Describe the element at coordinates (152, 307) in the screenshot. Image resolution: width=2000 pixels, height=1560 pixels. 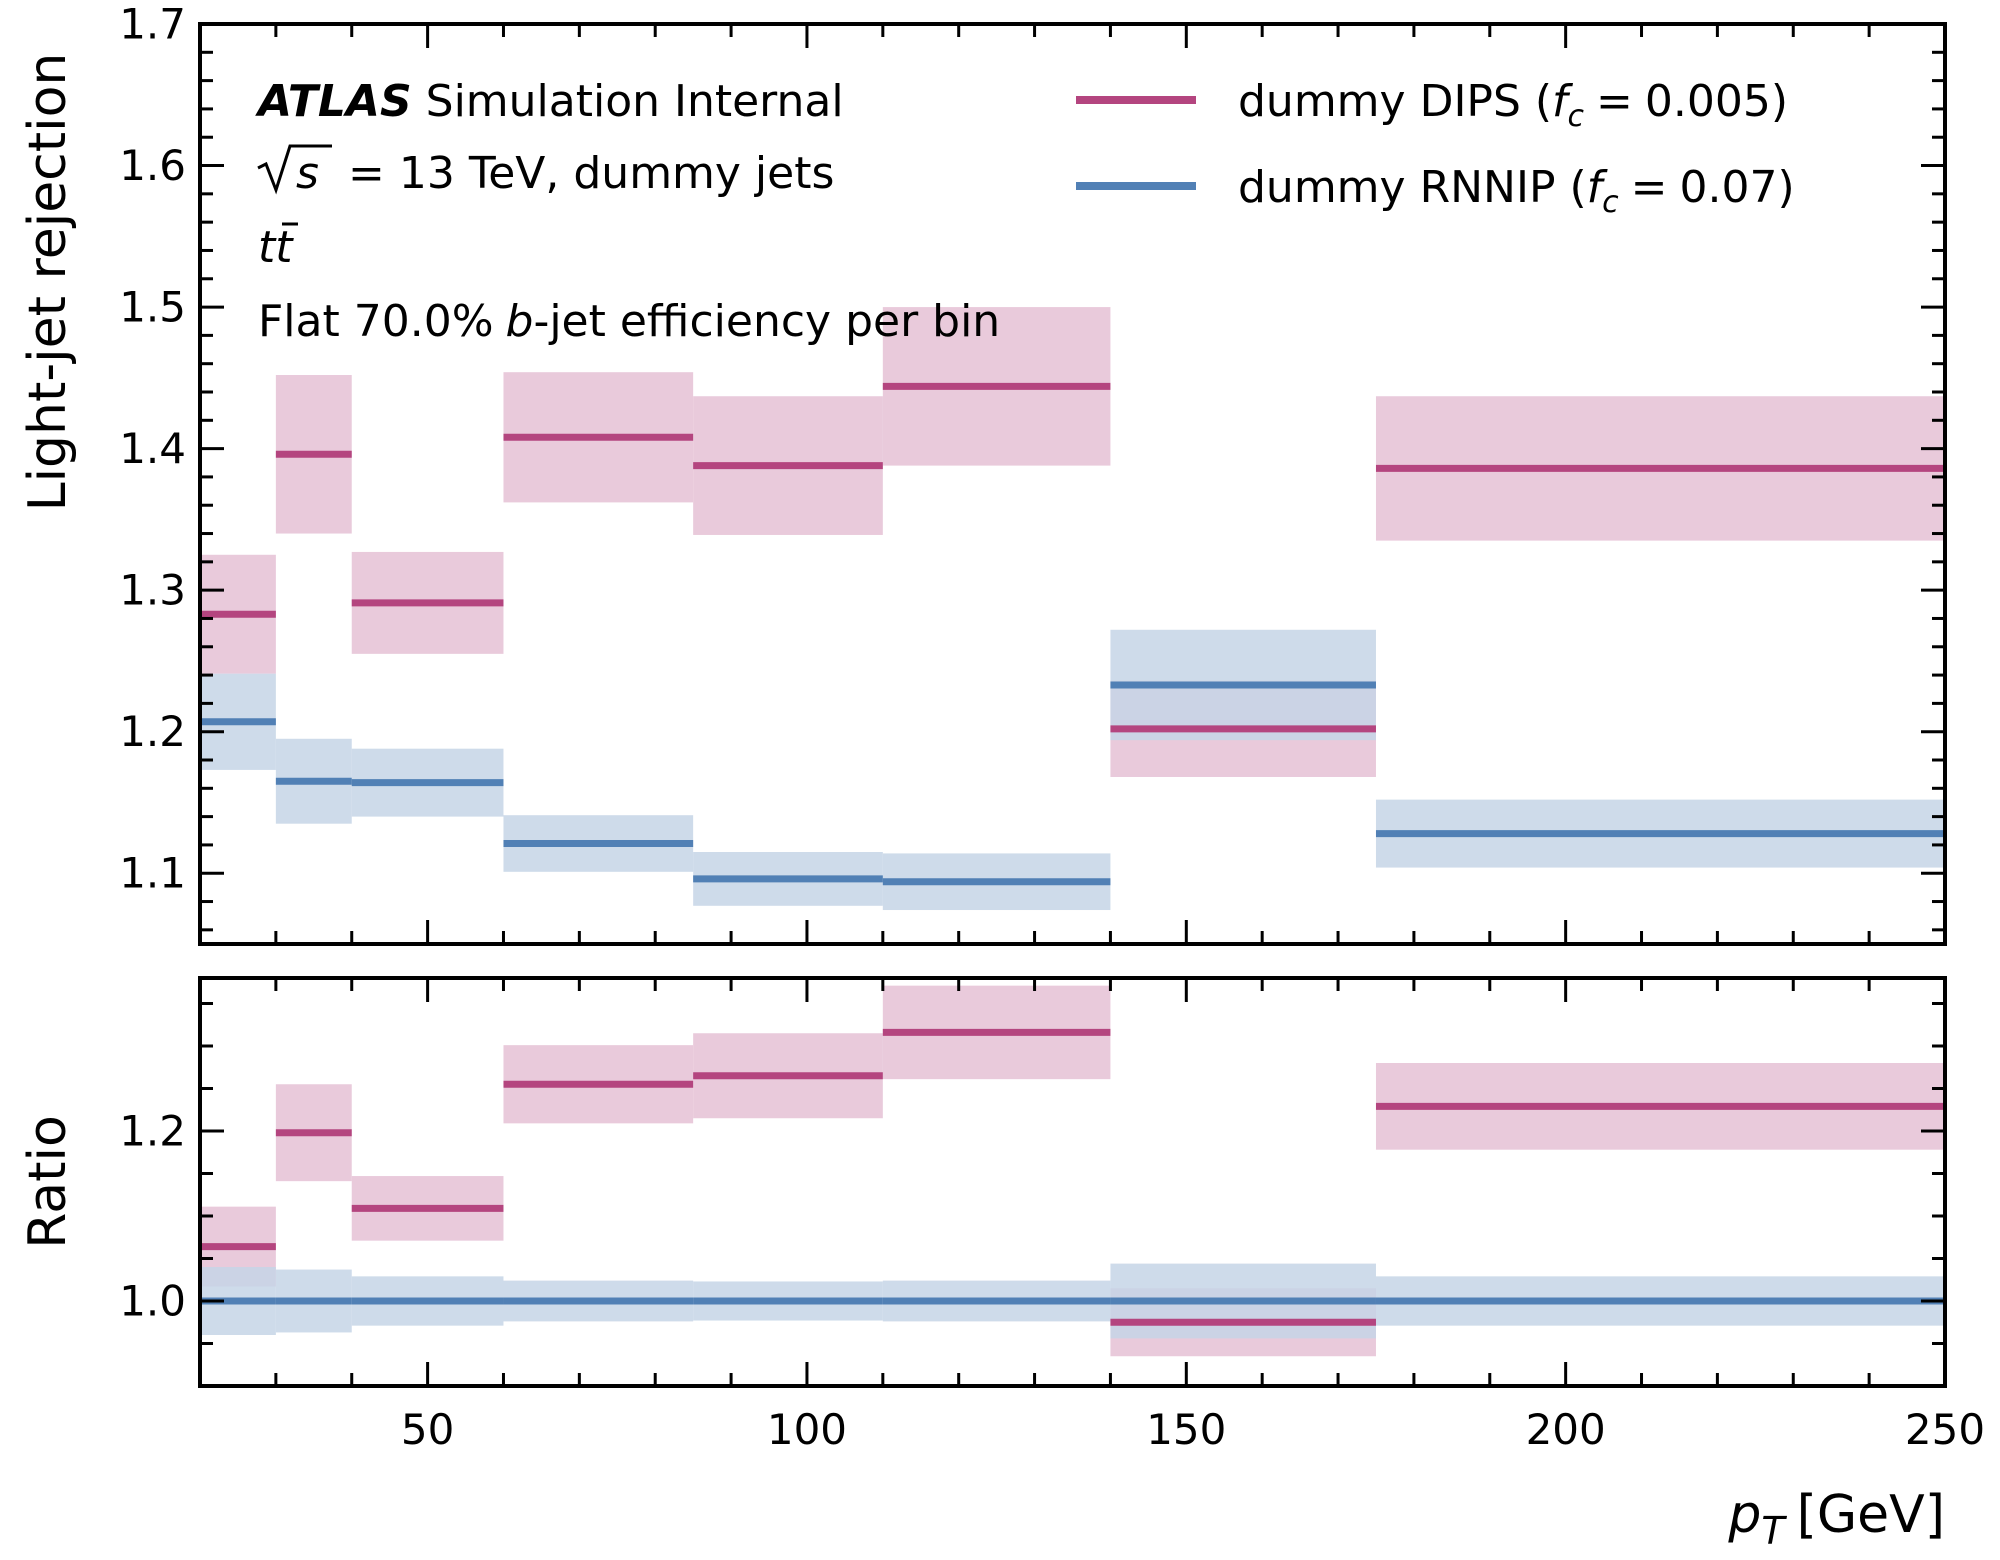
I see `top-ytick-label: 1.5` at that location.